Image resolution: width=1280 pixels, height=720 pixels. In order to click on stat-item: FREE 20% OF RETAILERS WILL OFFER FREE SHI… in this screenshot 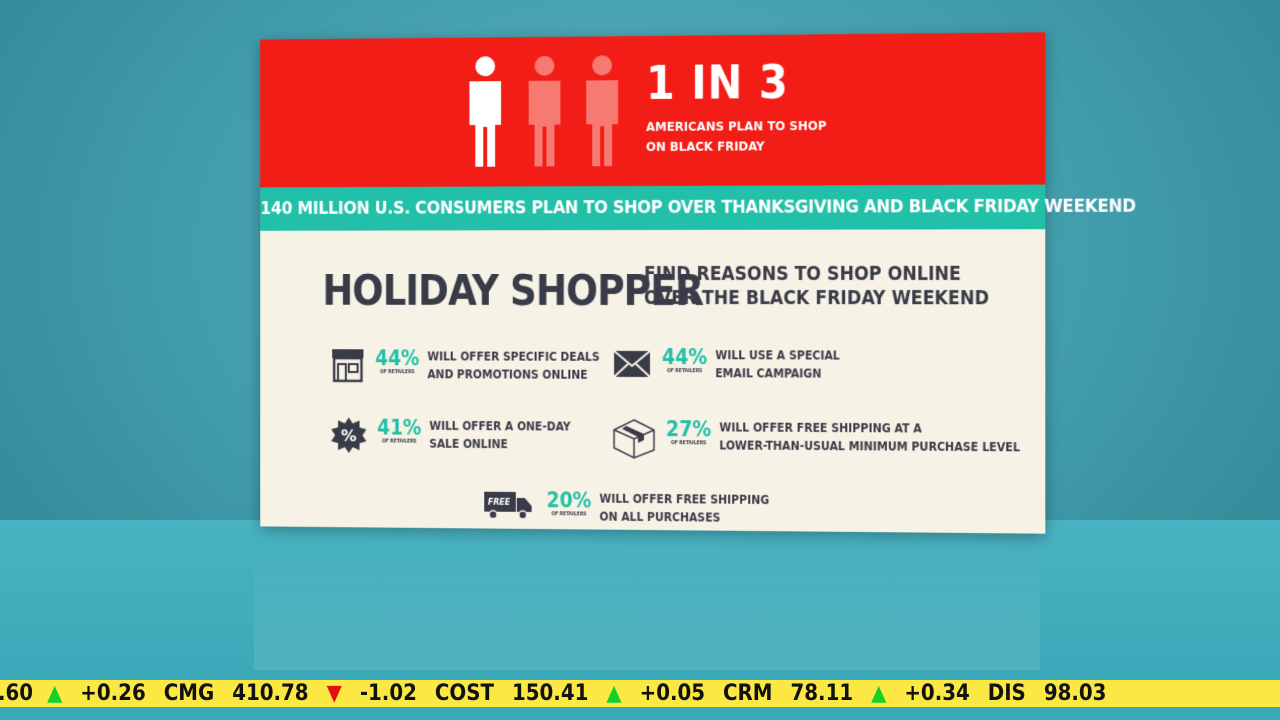, I will do `click(626, 507)`.